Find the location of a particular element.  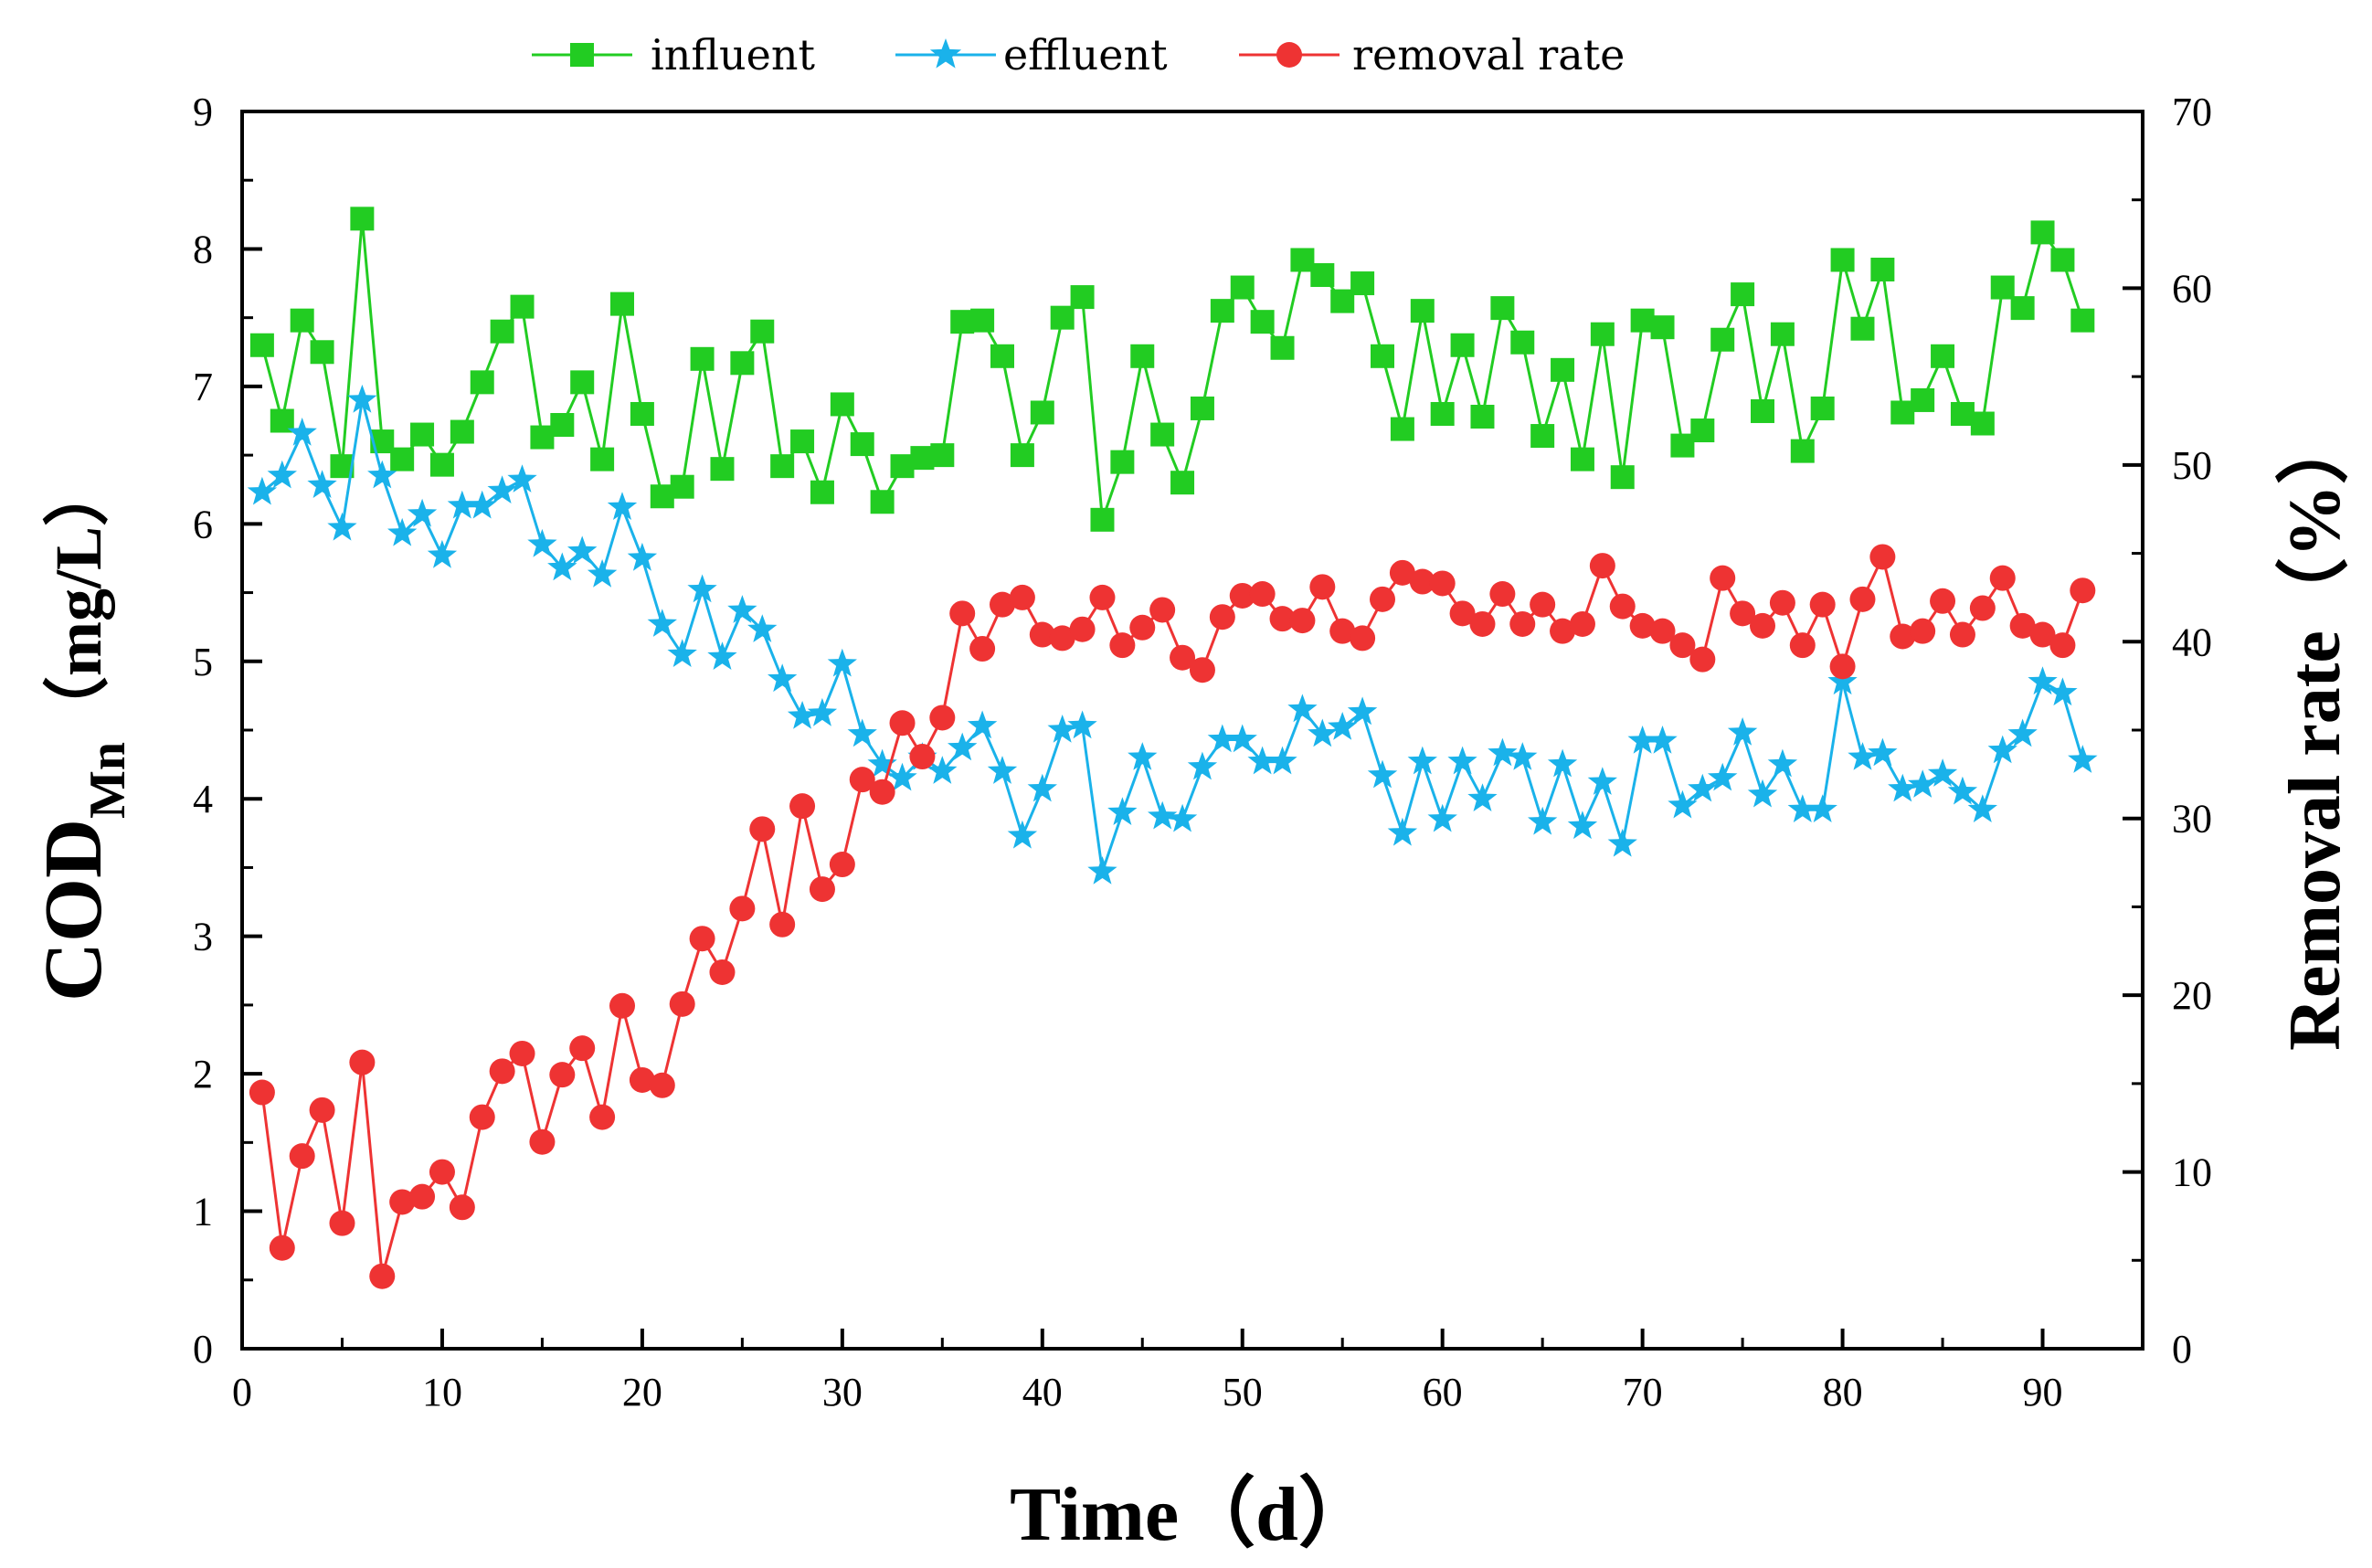

y-axis-title-sub: Mn is located at coordinates (107, 781).